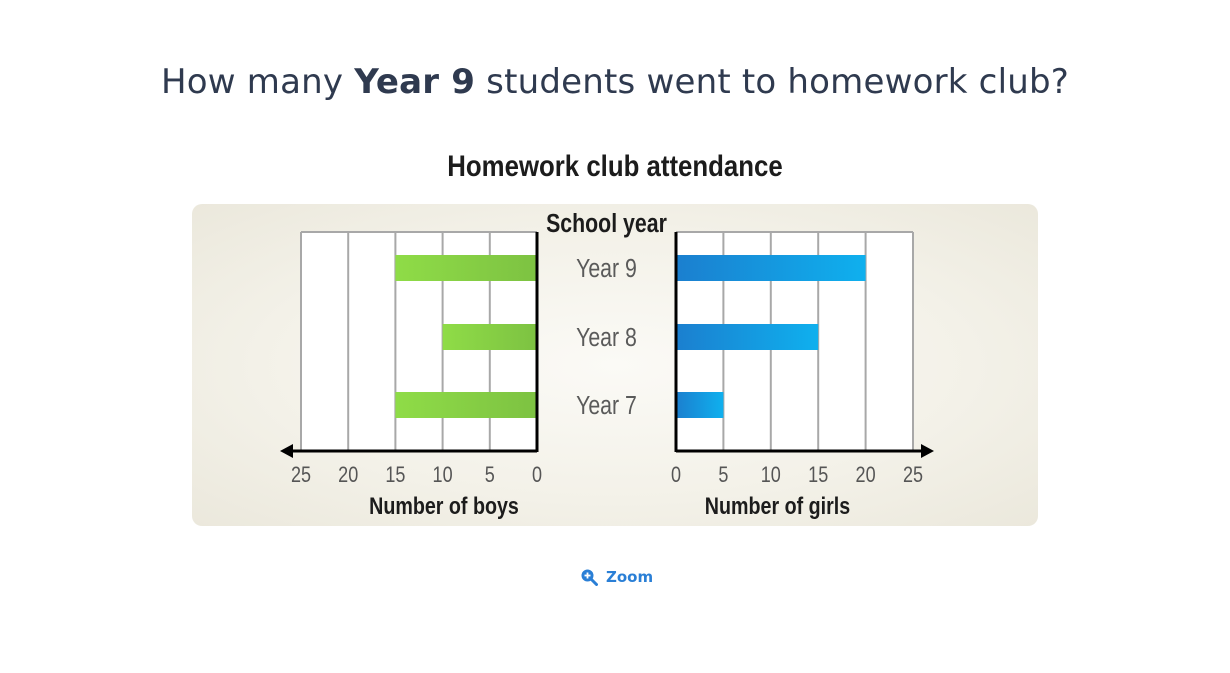 The height and width of the screenshot is (673, 1230). Describe the element at coordinates (676, 475) in the screenshot. I see `right-tick-label: 0` at that location.